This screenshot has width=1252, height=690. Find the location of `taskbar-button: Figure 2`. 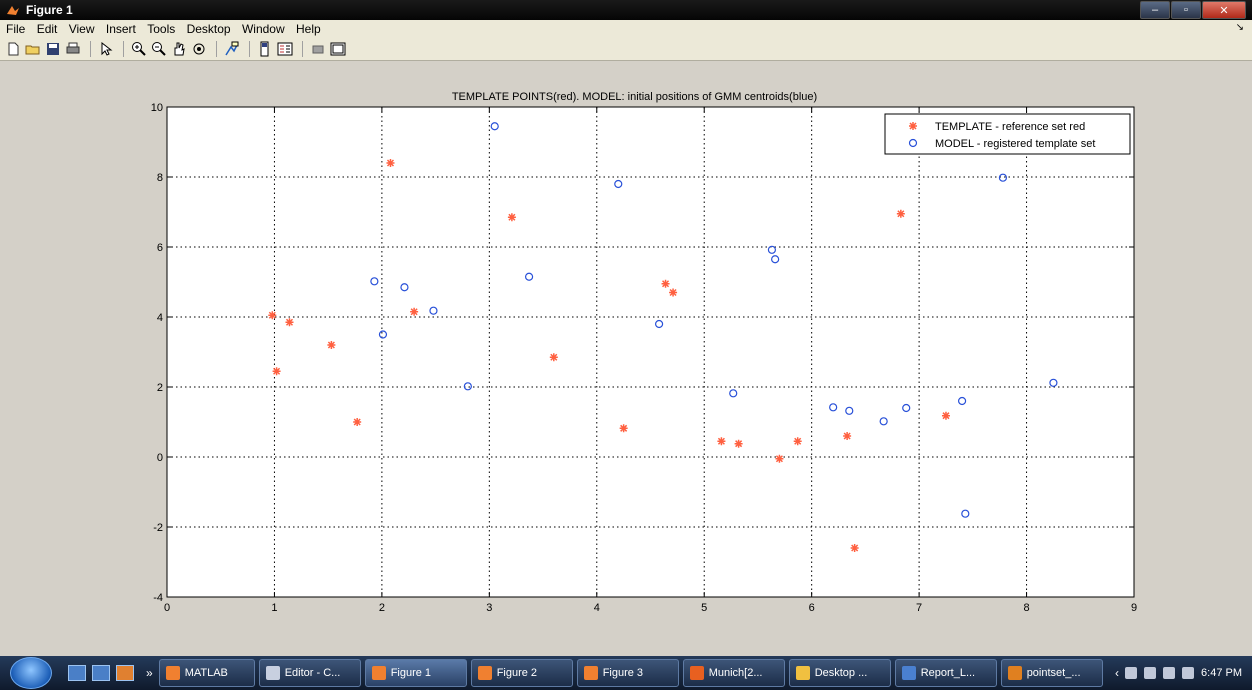

taskbar-button: Figure 2 is located at coordinates (521, 673).